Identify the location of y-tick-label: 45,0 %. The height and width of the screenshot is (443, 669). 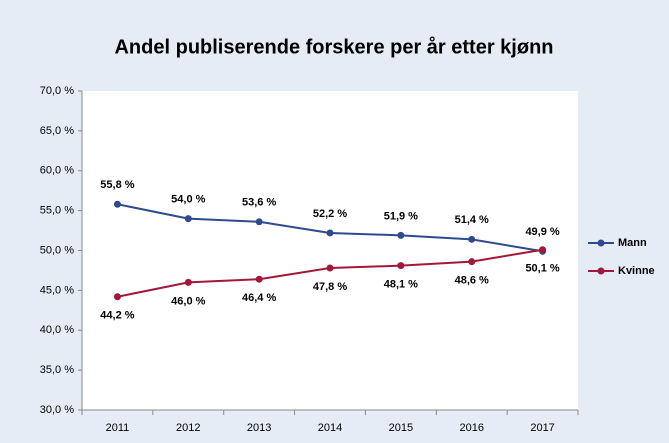
(57, 290).